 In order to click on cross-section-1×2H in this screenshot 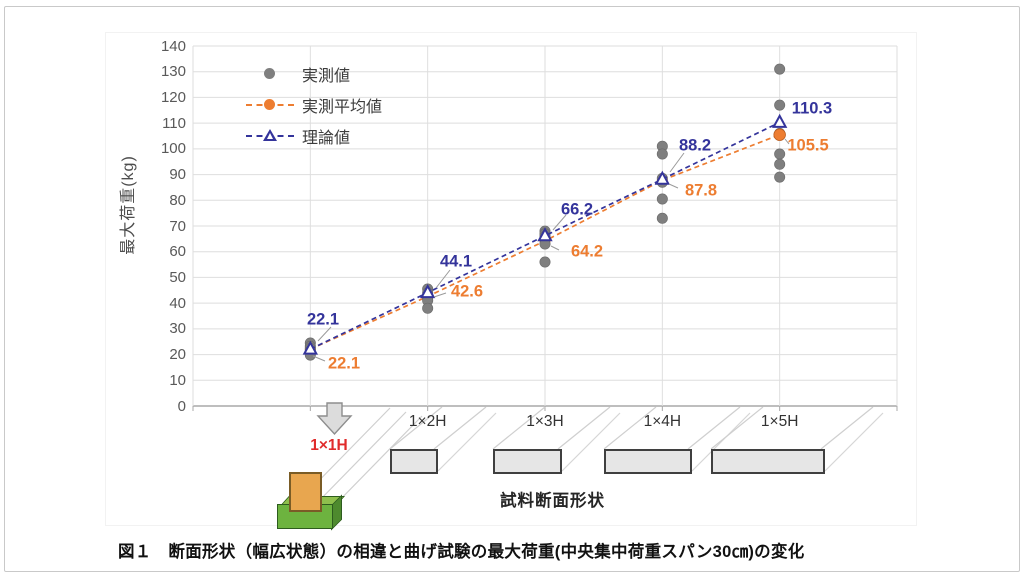, I will do `click(414, 461)`.